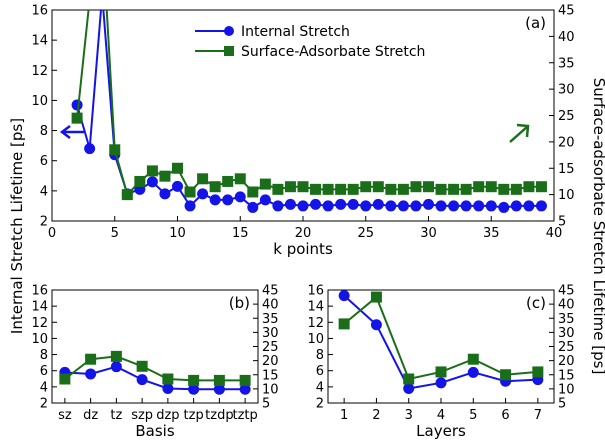  What do you see at coordinates (167, 415) in the screenshot?
I see `xtick-label: dzp` at bounding box center [167, 415].